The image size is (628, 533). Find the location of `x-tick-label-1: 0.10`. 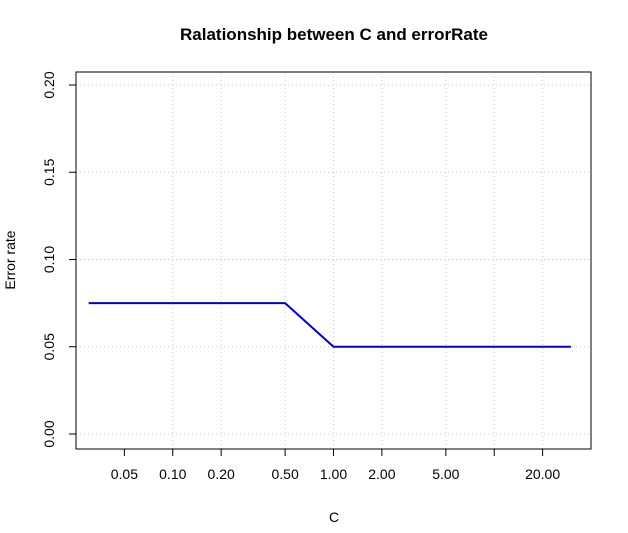

x-tick-label-1: 0.10 is located at coordinates (172, 474).